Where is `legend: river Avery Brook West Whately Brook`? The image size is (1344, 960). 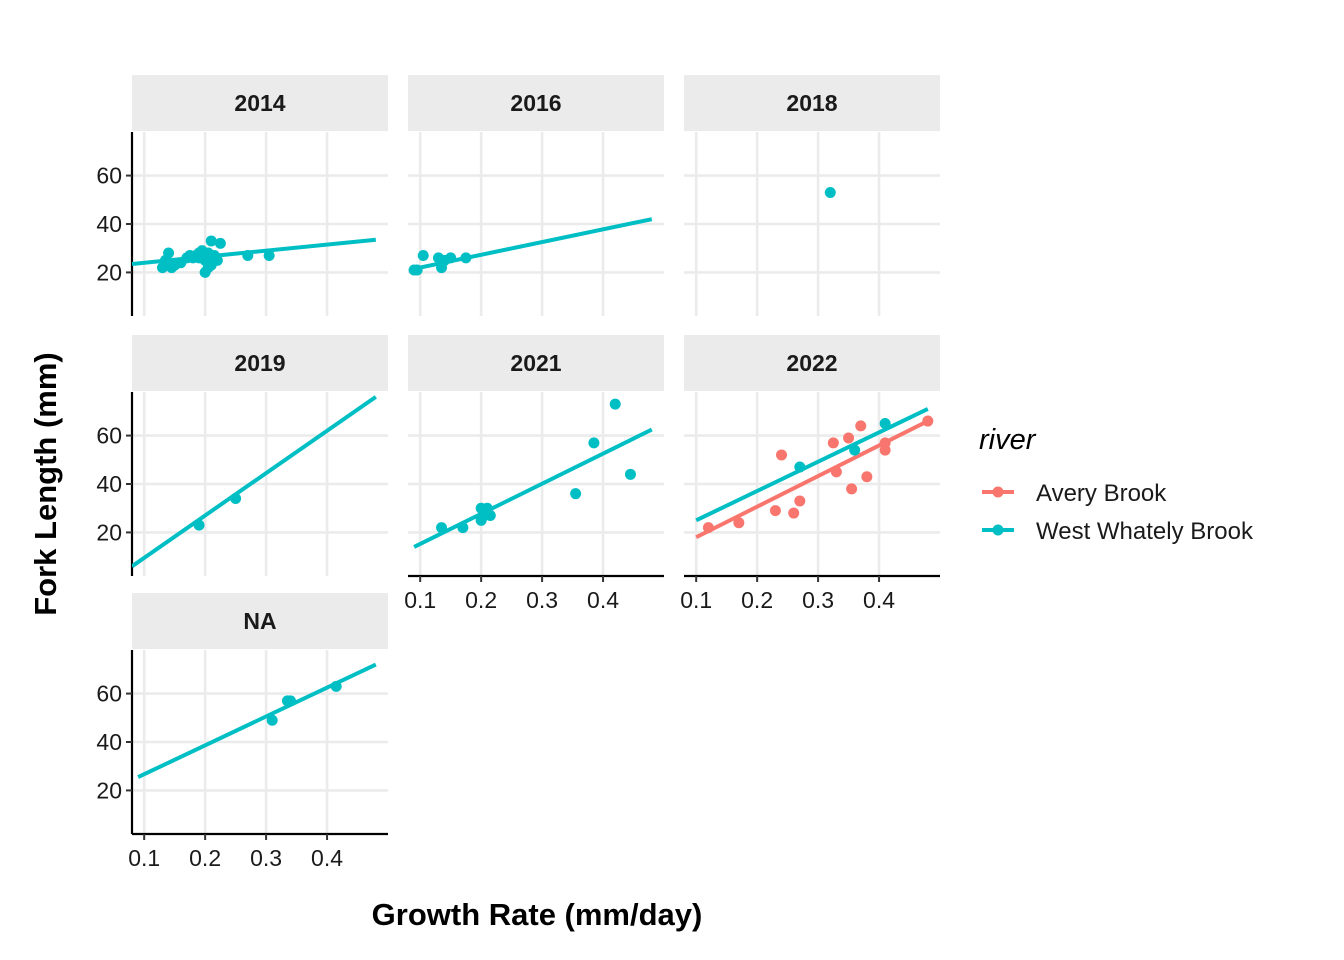 legend: river Avery Brook West Whately Brook is located at coordinates (1116, 484).